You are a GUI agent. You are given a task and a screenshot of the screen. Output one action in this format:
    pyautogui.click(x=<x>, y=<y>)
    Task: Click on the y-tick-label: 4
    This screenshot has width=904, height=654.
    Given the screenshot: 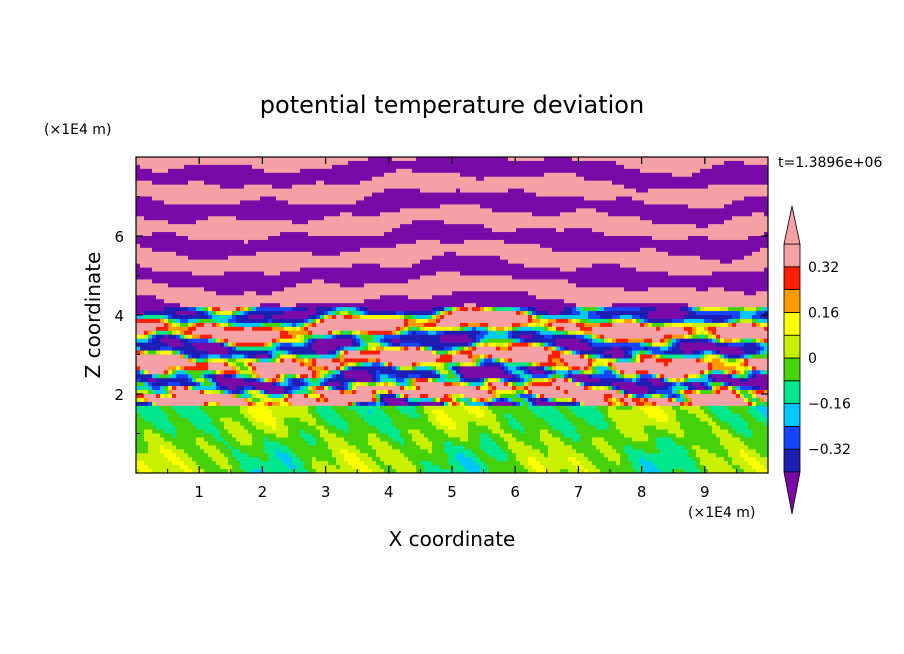 What is the action you would take?
    pyautogui.click(x=119, y=316)
    